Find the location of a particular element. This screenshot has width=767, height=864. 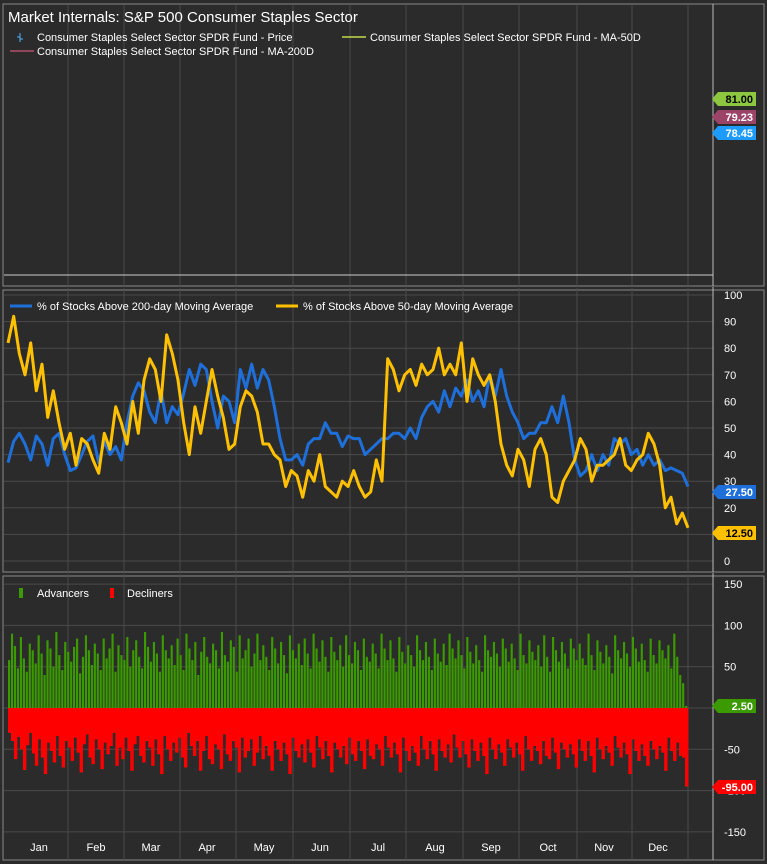

badge-decliners-value: -95.00 is located at coordinates (737, 788).